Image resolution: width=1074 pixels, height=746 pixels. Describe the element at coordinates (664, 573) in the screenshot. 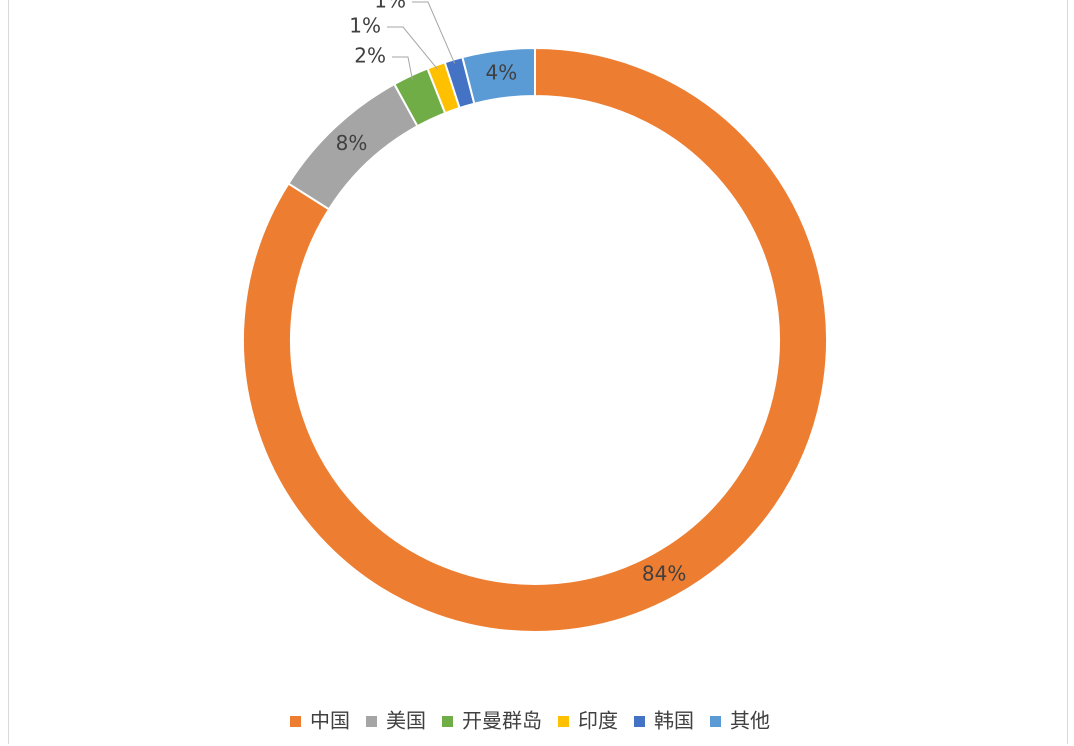

I see `slice-label-0: 84%` at that location.